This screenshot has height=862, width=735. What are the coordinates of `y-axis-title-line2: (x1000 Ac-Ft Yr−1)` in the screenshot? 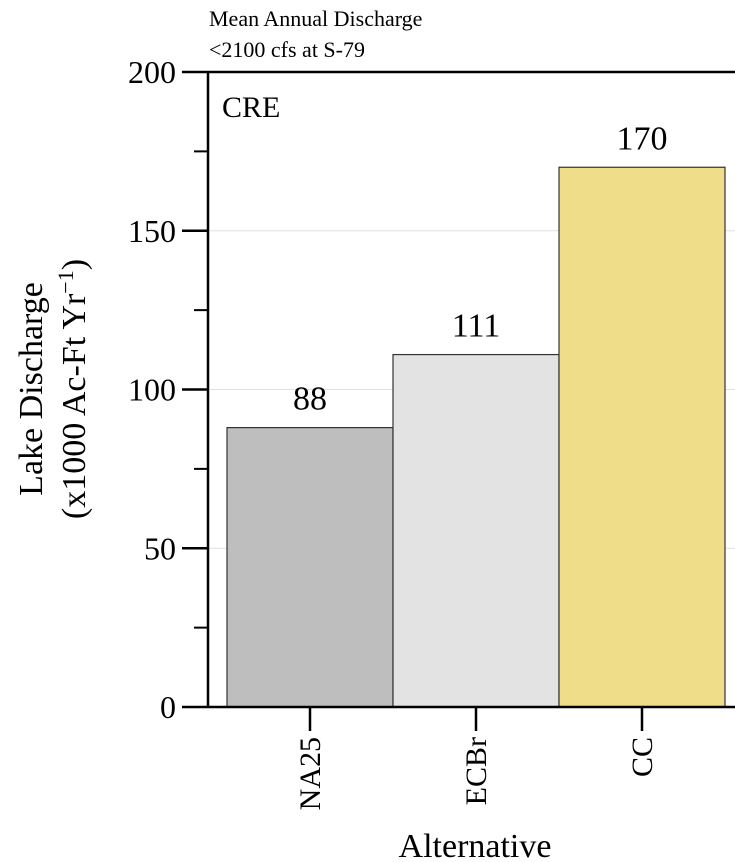 It's located at (73, 389).